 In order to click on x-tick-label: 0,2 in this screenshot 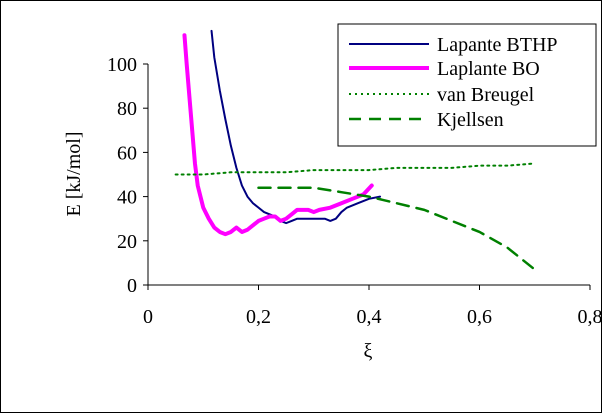, I will do `click(258, 317)`.